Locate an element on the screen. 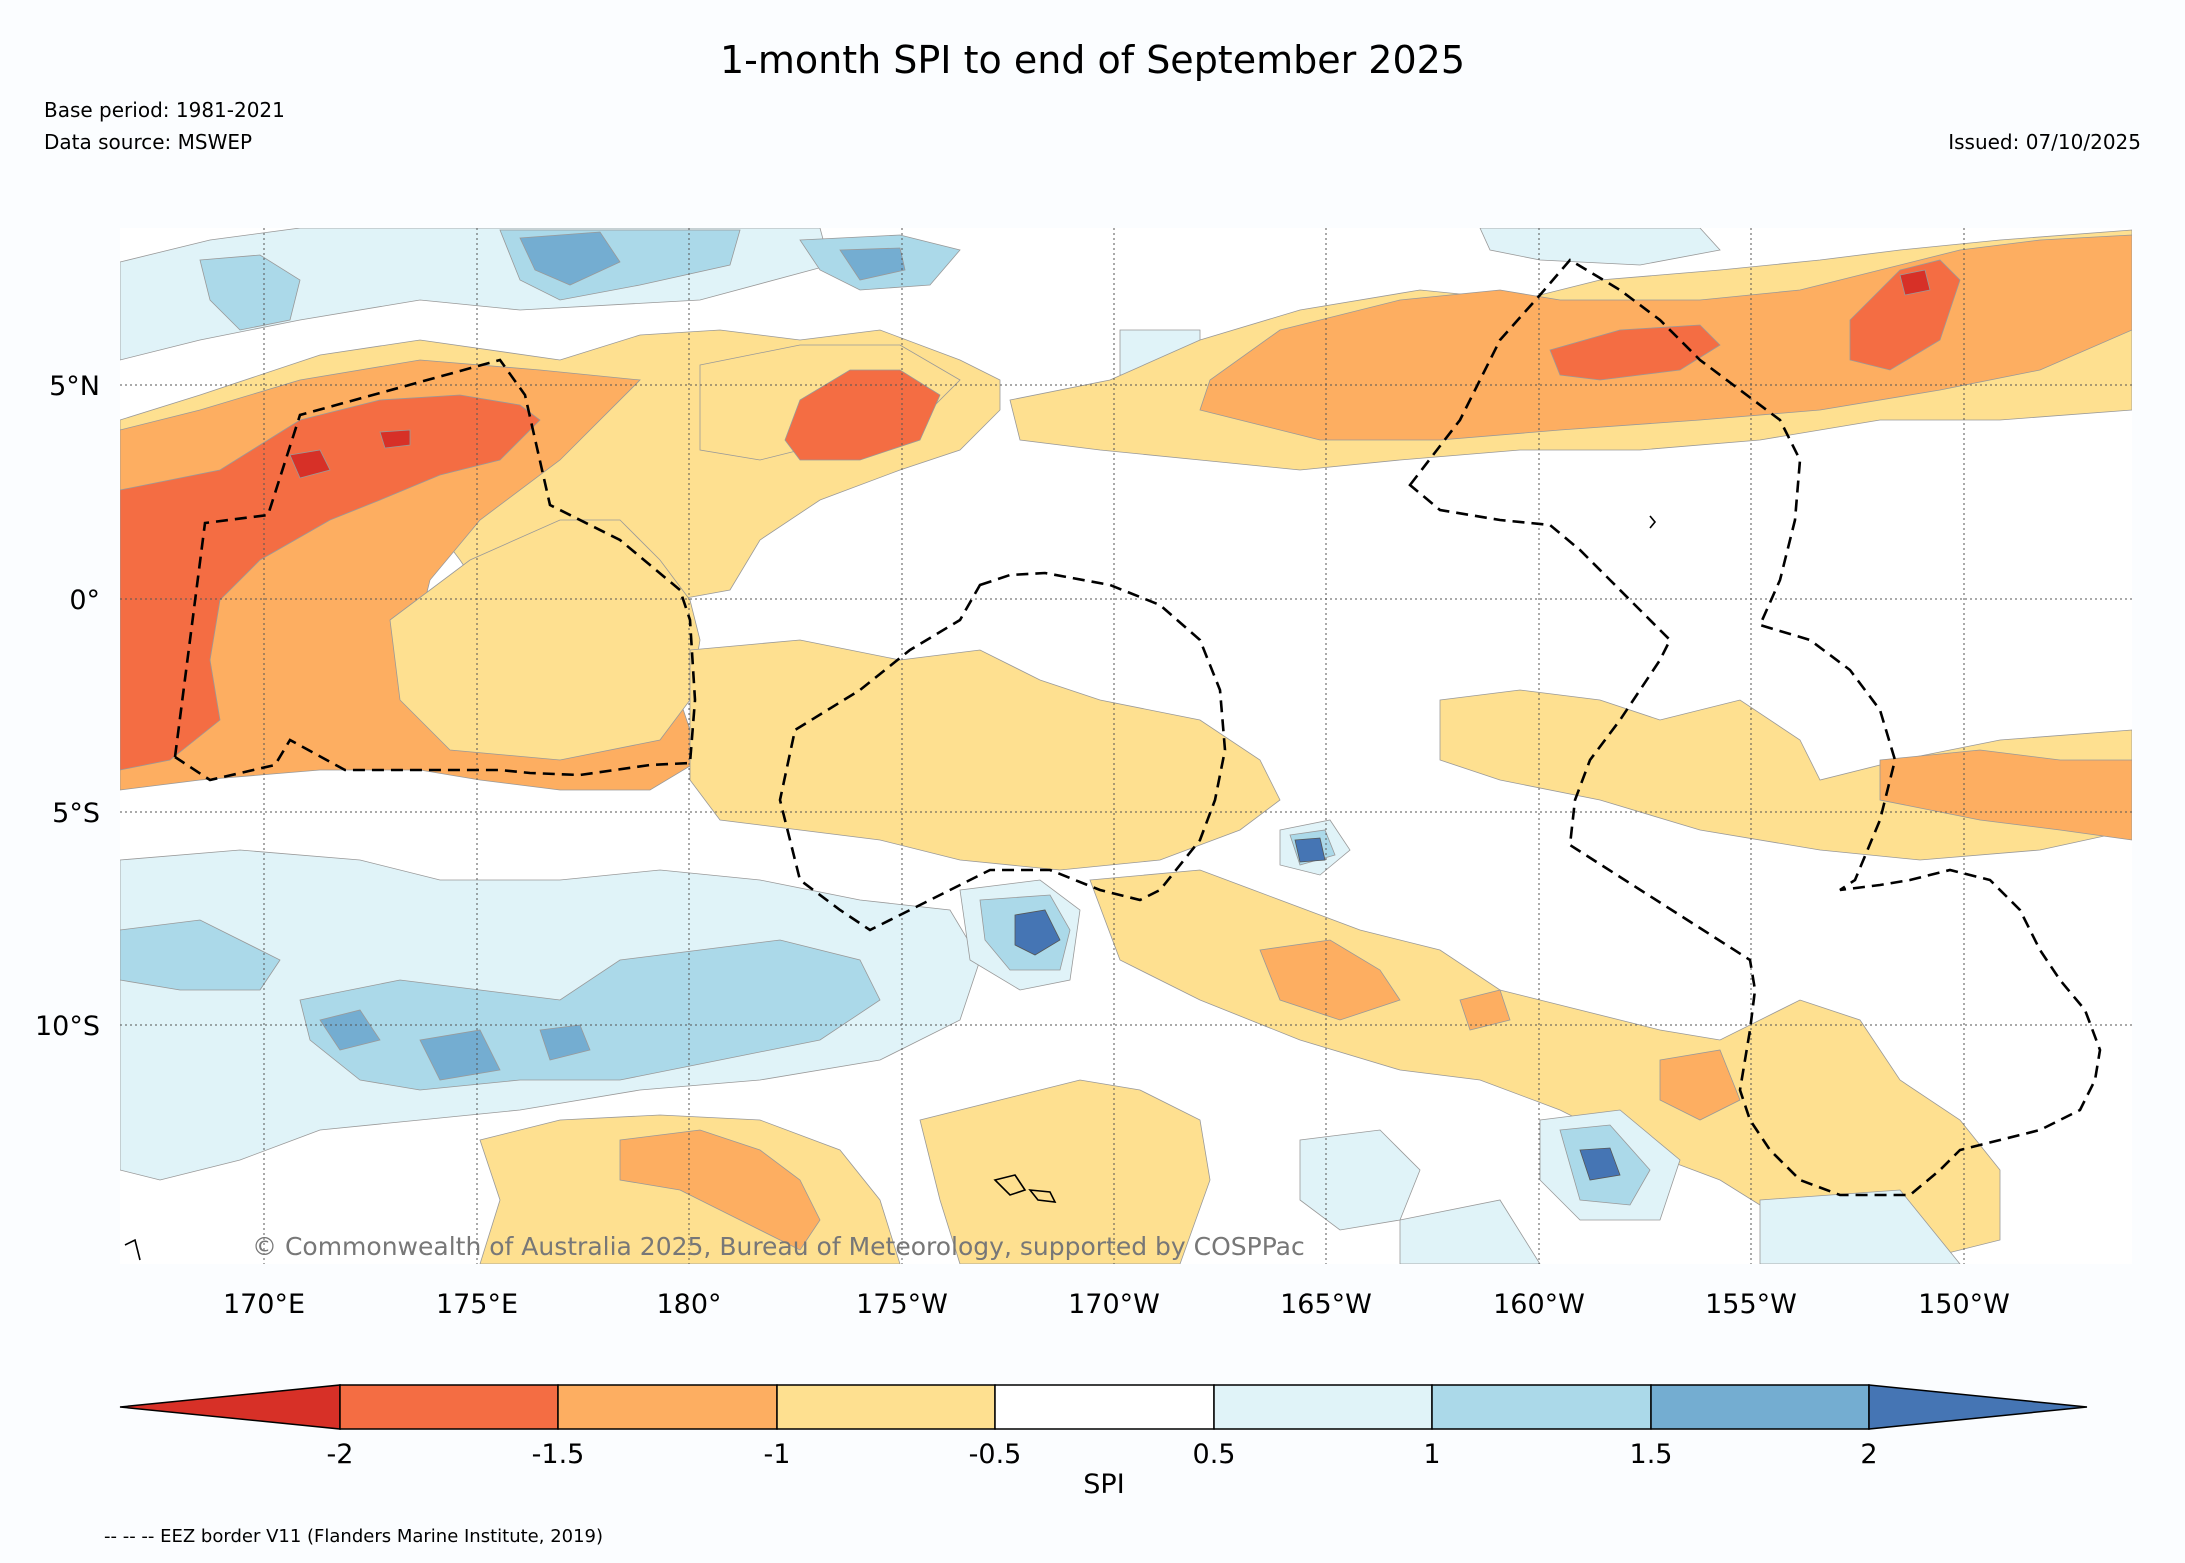 This screenshot has height=1563, width=2185. lat-label-10s: 10°S is located at coordinates (67, 1026).